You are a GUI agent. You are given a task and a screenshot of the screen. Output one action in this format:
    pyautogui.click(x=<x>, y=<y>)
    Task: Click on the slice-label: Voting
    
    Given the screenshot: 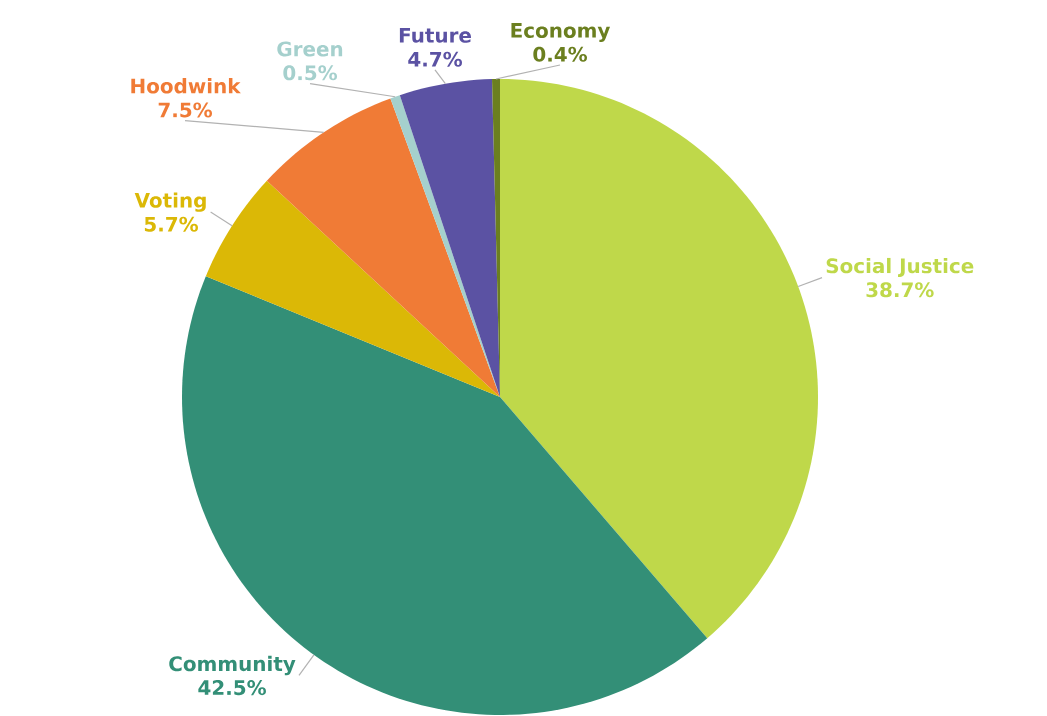 What is the action you would take?
    pyautogui.click(x=170, y=202)
    